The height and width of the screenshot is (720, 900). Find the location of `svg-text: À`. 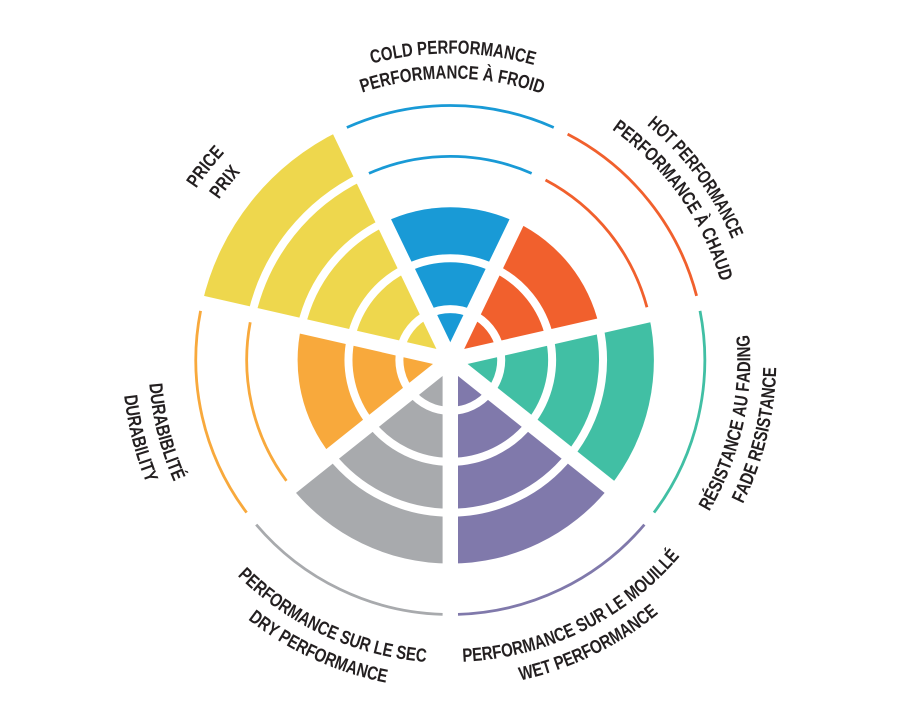

svg-text: À is located at coordinates (489, 75).